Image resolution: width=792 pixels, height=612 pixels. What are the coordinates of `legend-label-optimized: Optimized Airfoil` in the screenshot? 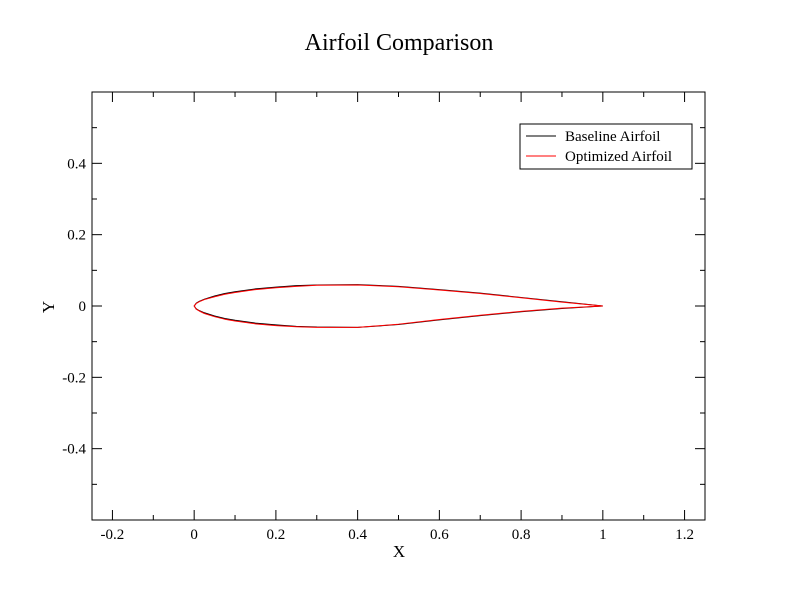 It's located at (618, 157).